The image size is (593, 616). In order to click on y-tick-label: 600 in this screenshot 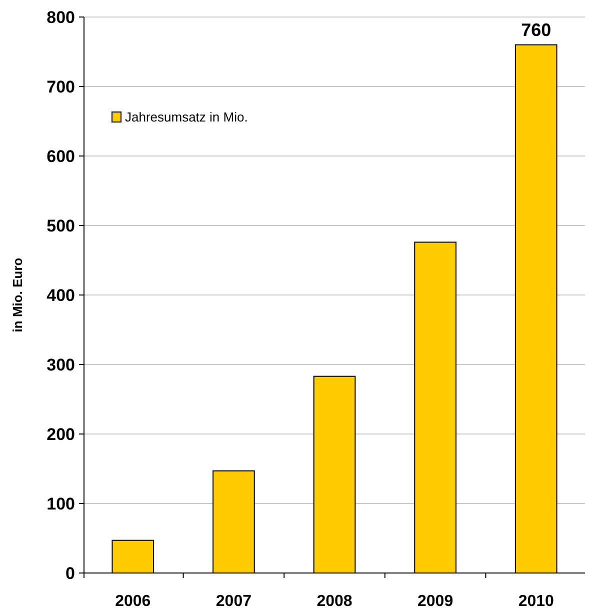, I will do `click(60, 156)`.